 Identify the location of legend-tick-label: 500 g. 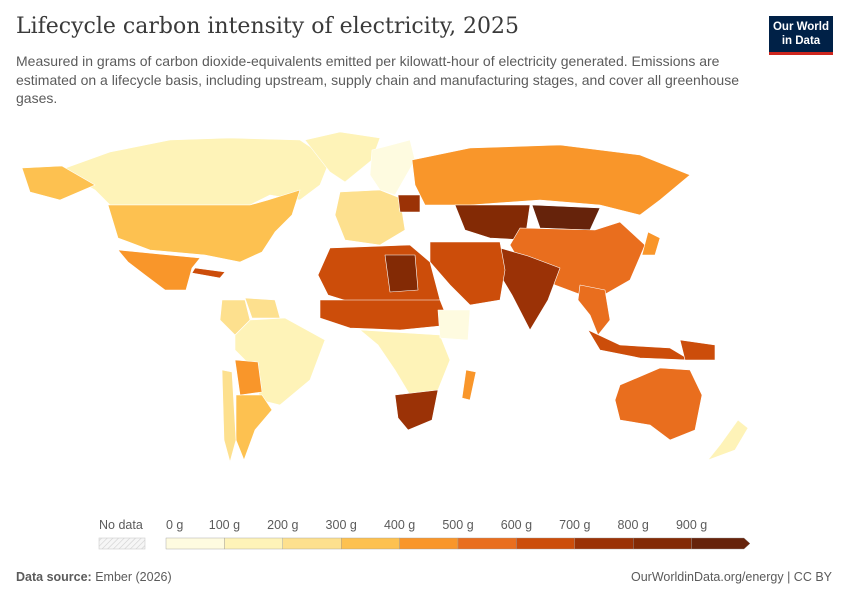
(457, 525).